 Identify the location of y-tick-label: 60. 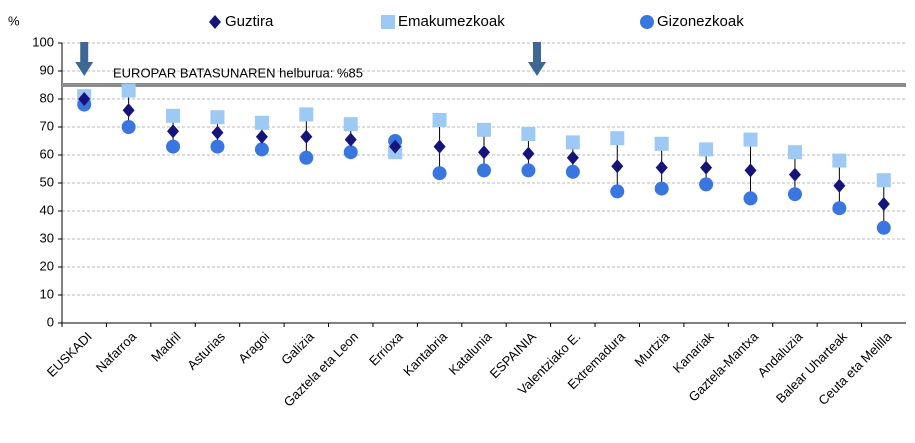
(47, 153).